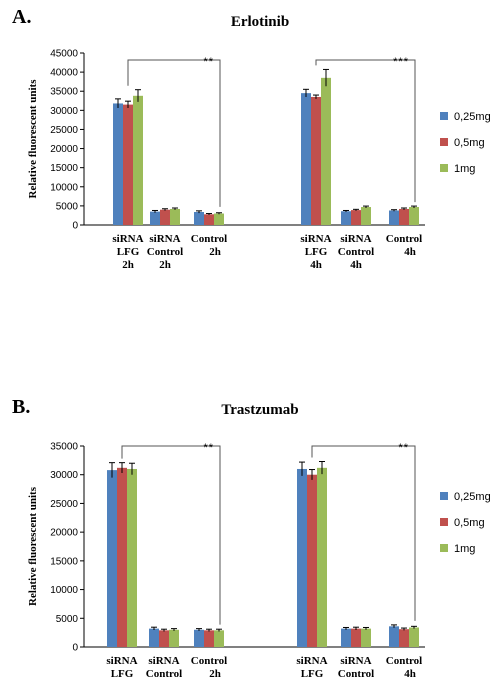  What do you see at coordinates (64, 73) in the screenshot?
I see `y-tick-label: 40000` at bounding box center [64, 73].